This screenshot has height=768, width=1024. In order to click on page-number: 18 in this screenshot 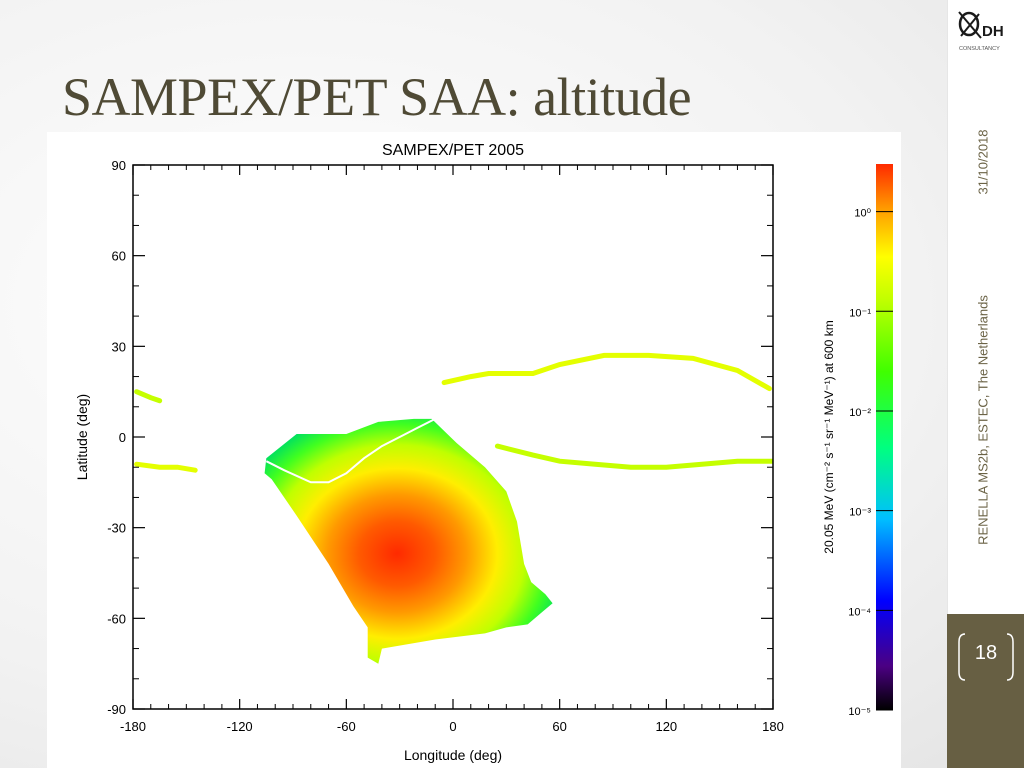, I will do `click(986, 653)`.